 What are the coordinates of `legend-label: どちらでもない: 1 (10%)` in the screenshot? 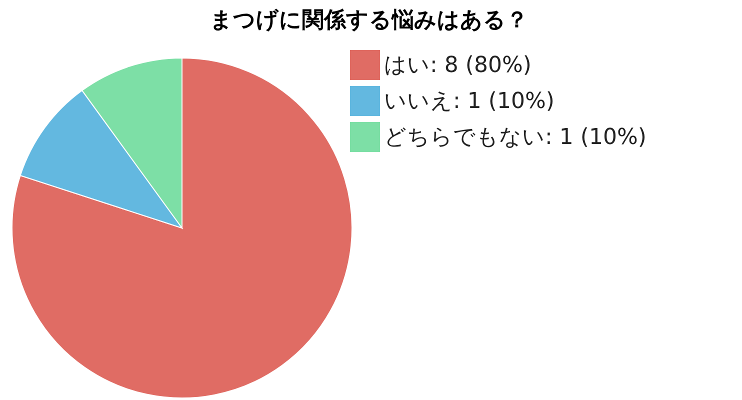 It's located at (515, 137).